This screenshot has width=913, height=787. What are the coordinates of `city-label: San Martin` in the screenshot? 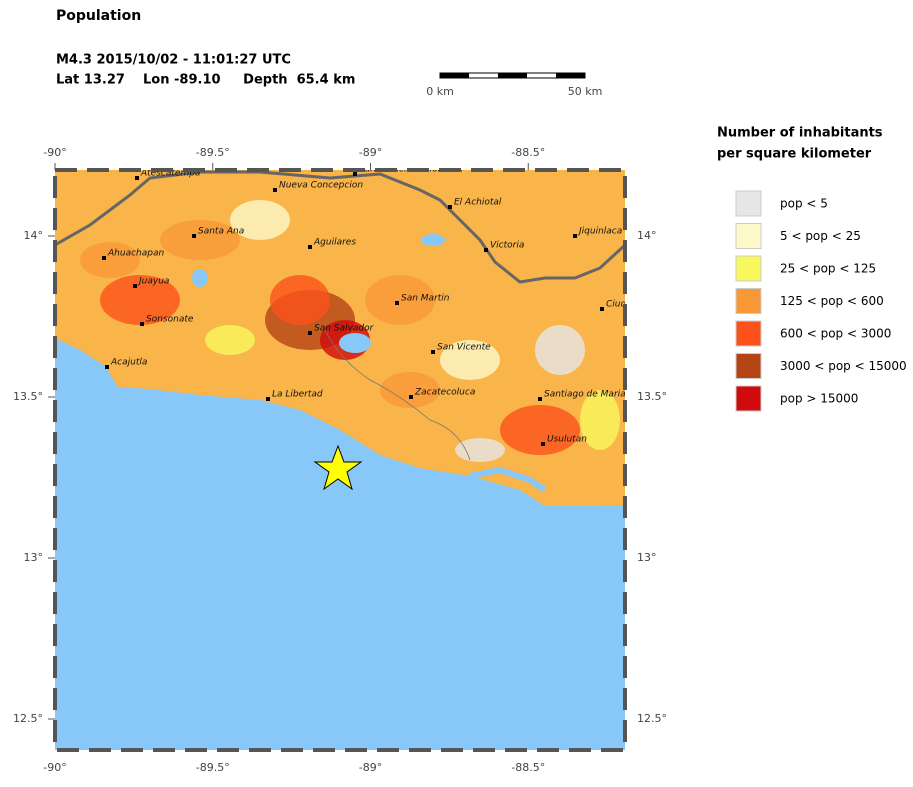 It's located at (425, 299).